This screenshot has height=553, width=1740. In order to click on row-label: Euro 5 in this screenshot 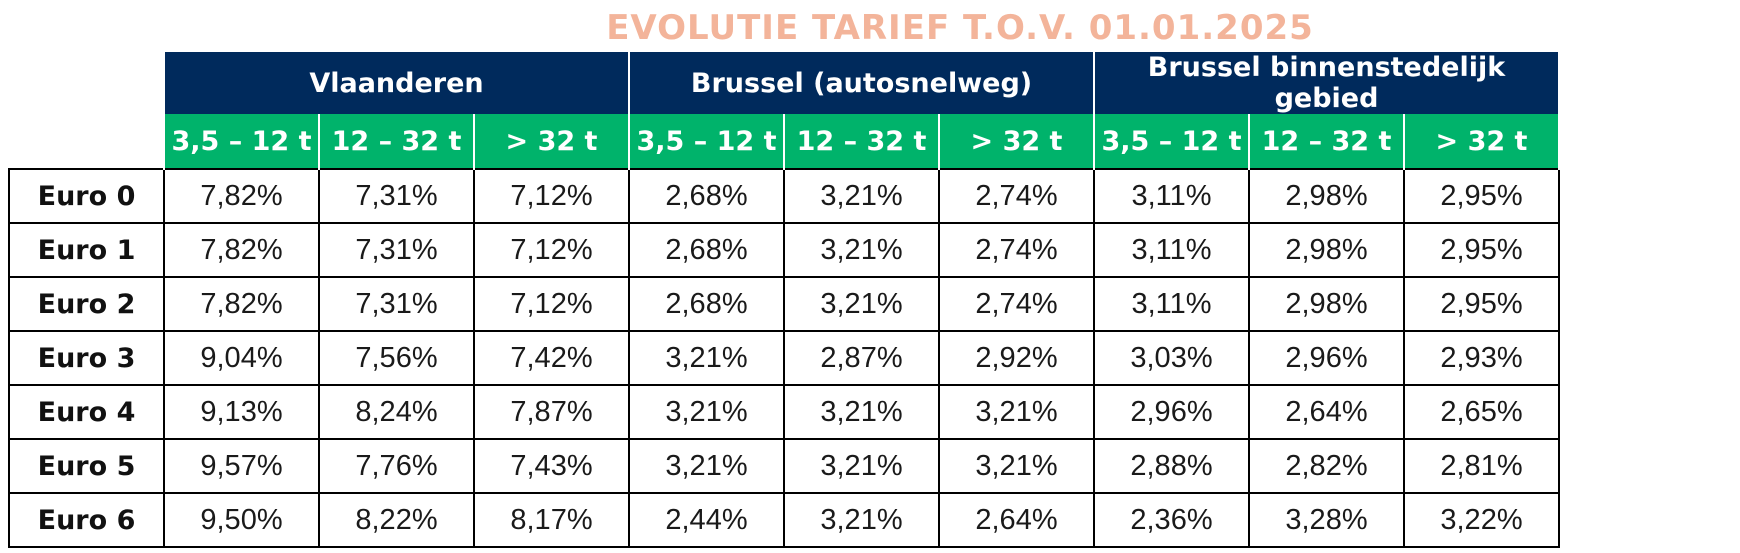, I will do `click(86, 466)`.